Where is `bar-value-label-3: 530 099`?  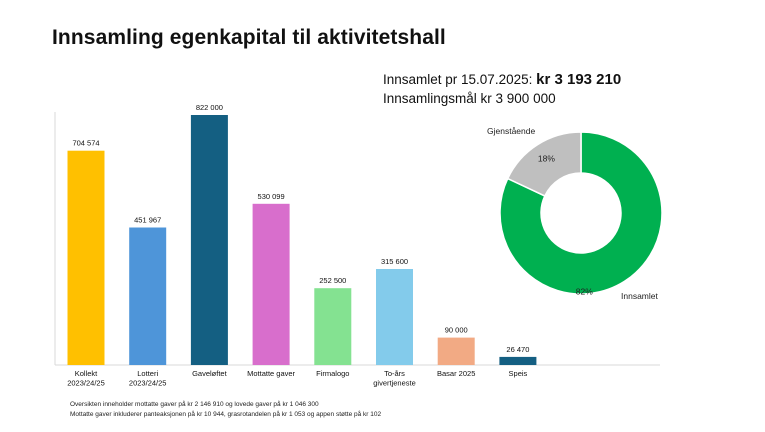 bar-value-label-3: 530 099 is located at coordinates (271, 196).